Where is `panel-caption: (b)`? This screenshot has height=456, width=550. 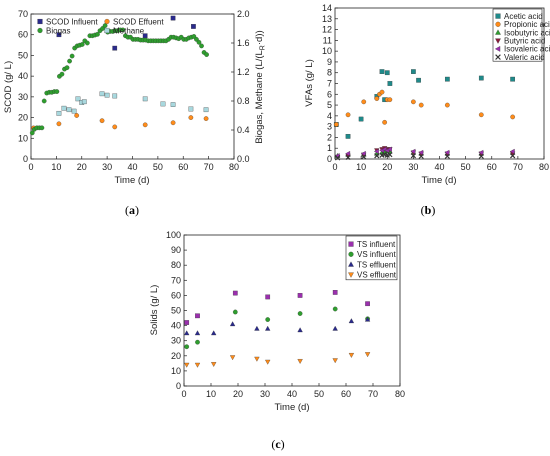 panel-caption: (b) is located at coordinates (428, 210).